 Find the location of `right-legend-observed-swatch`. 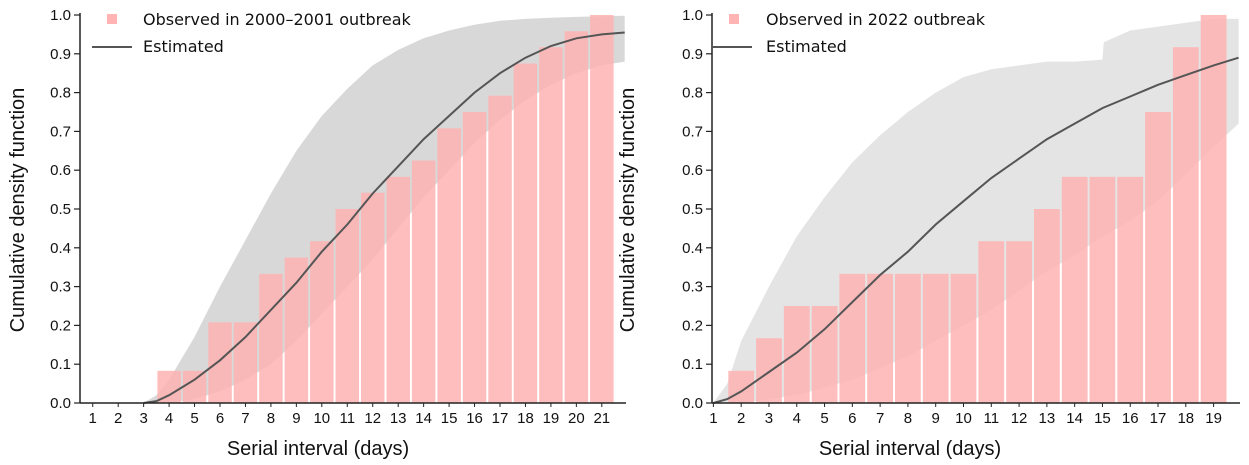

right-legend-observed-swatch is located at coordinates (734, 19).